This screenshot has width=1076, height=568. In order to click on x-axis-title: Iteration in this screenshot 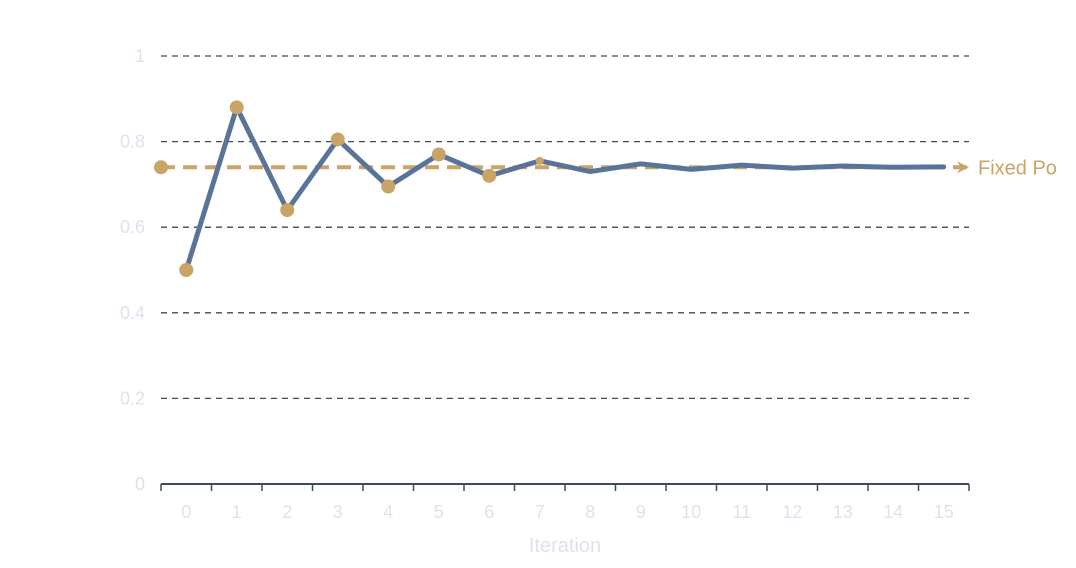, I will do `click(565, 546)`.